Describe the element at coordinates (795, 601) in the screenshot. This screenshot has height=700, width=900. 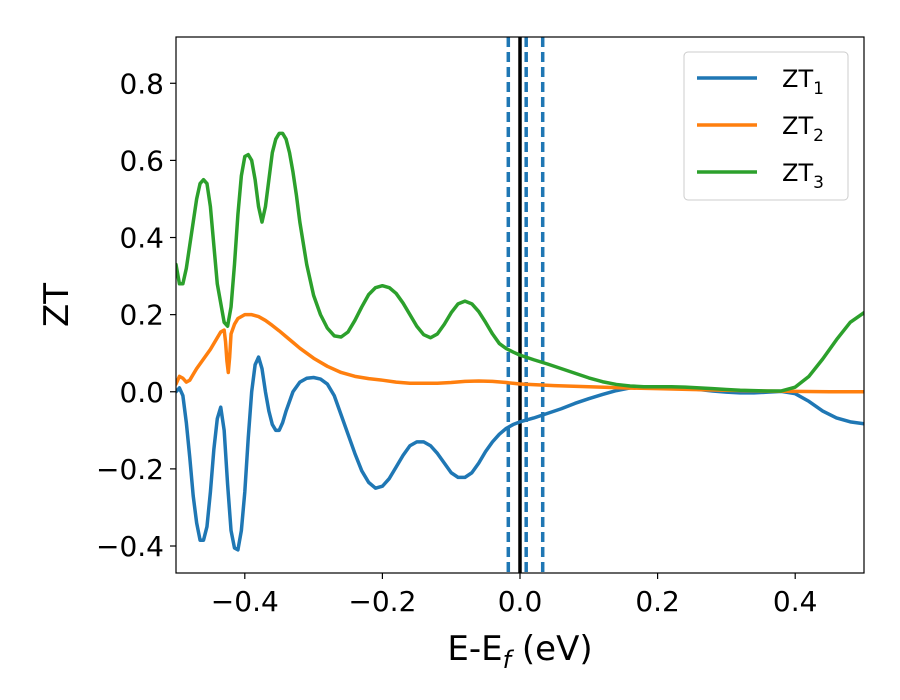
I see `x-tick-label: 0.4` at that location.